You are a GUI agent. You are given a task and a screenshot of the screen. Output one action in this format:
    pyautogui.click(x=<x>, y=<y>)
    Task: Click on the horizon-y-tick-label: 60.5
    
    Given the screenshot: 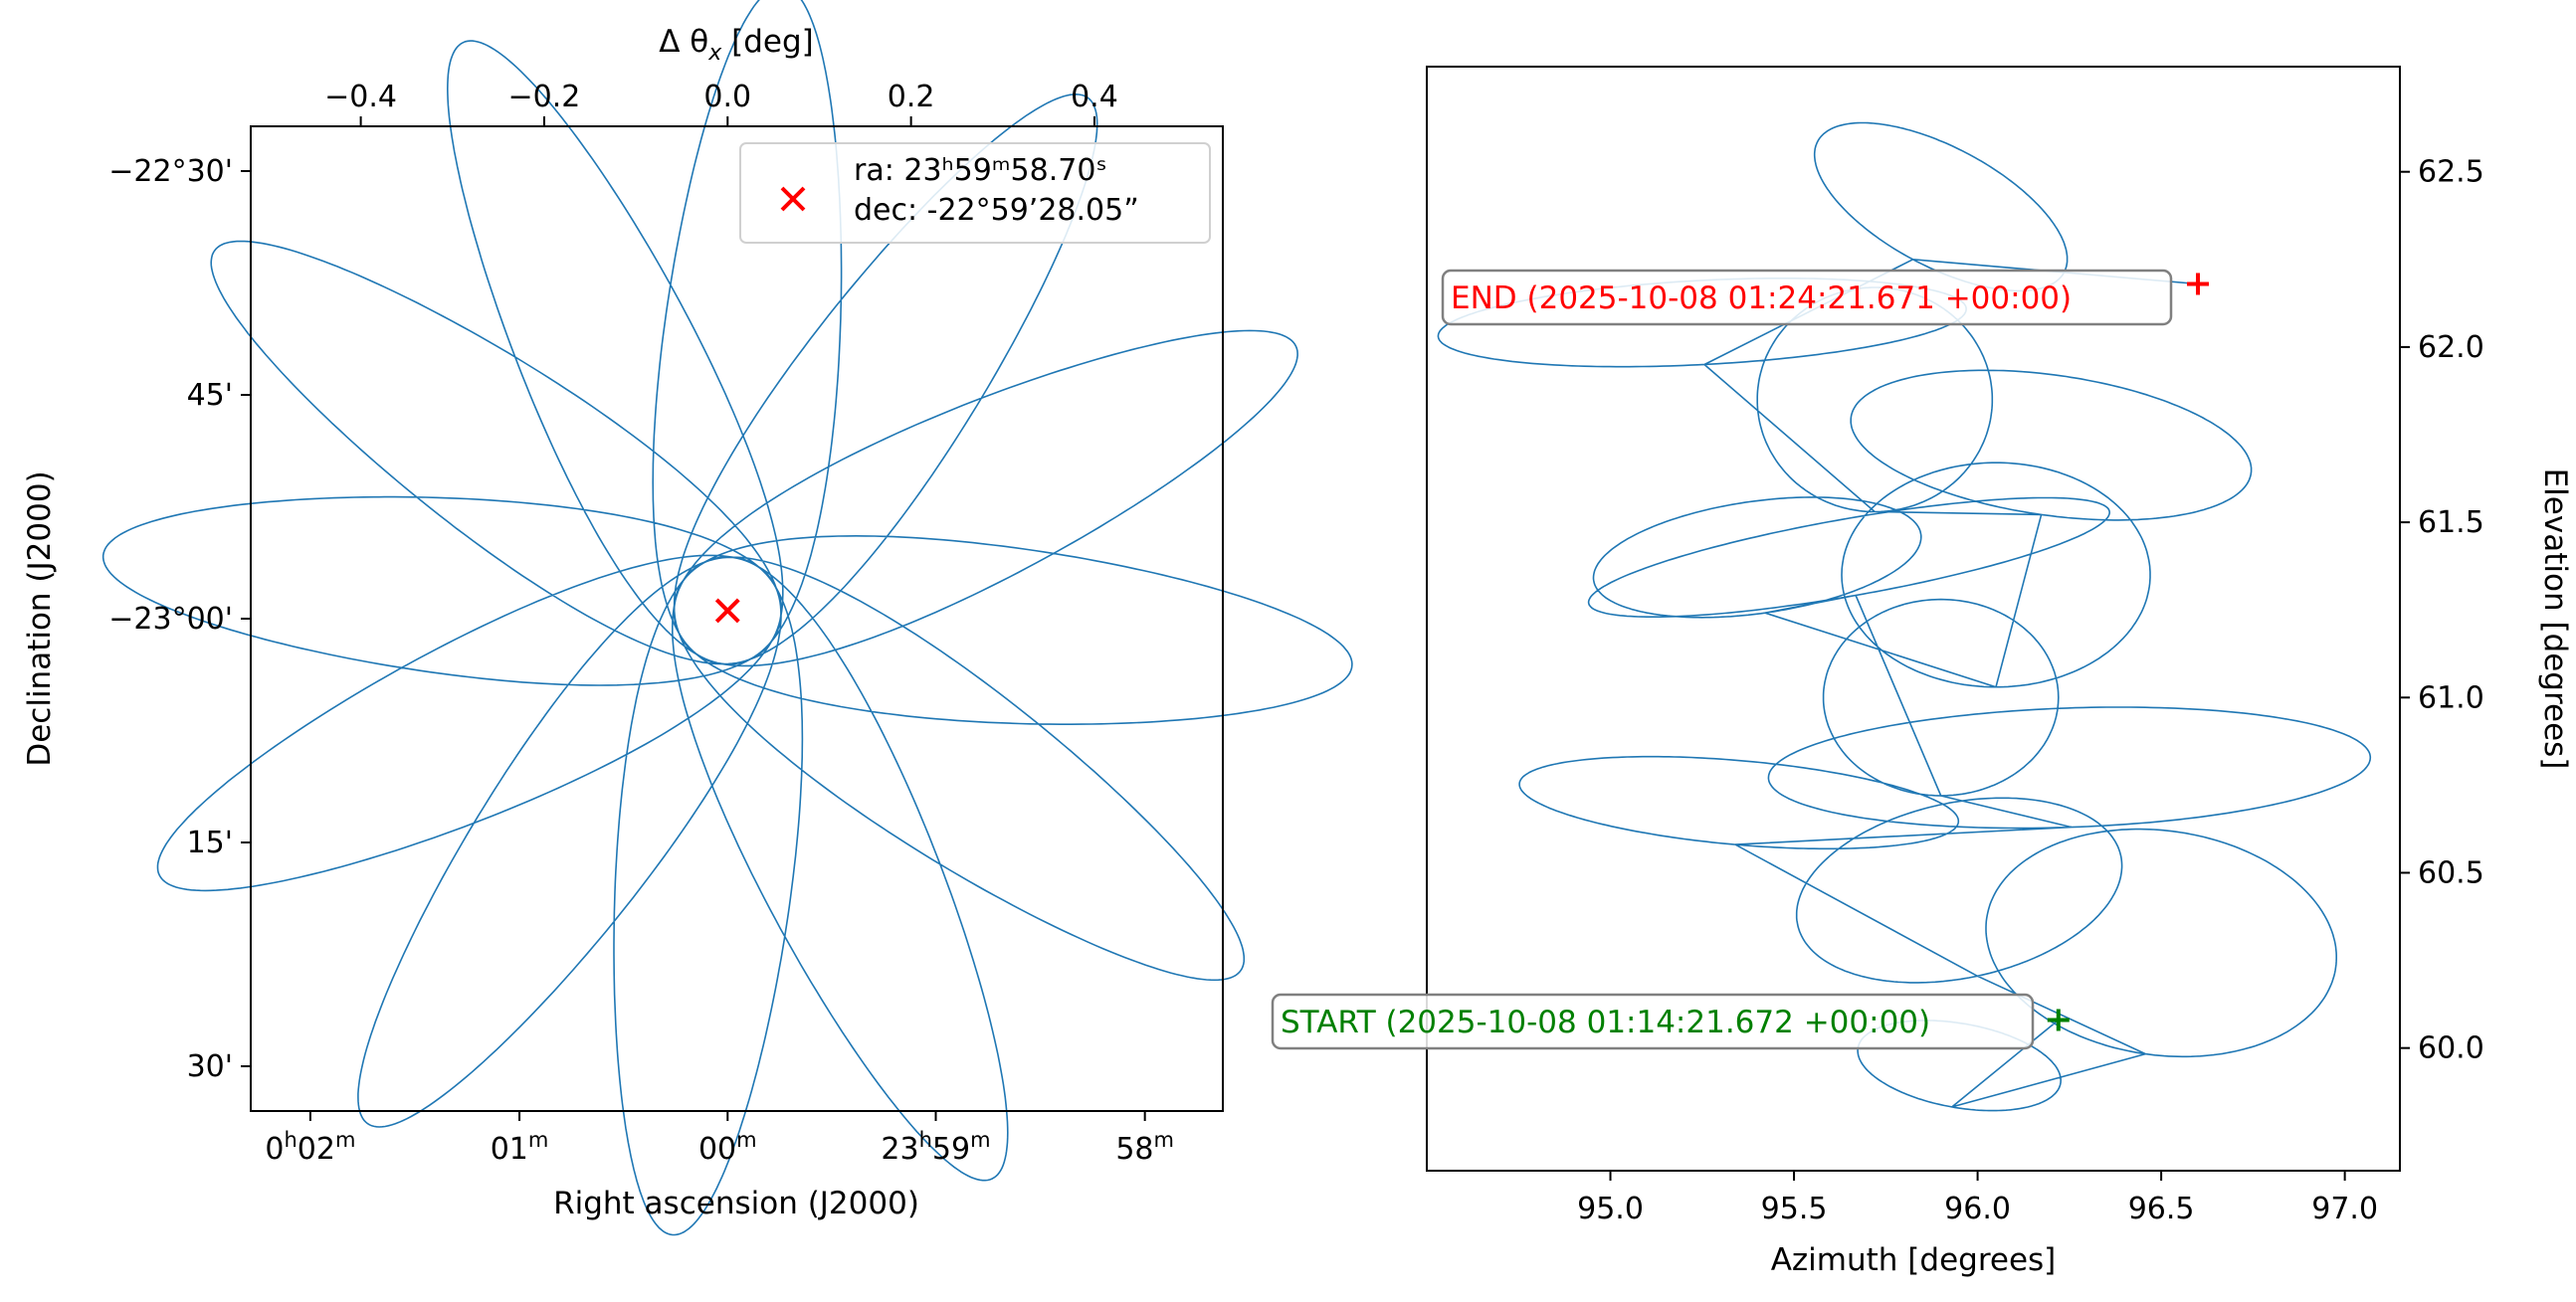 What is the action you would take?
    pyautogui.click(x=2451, y=872)
    